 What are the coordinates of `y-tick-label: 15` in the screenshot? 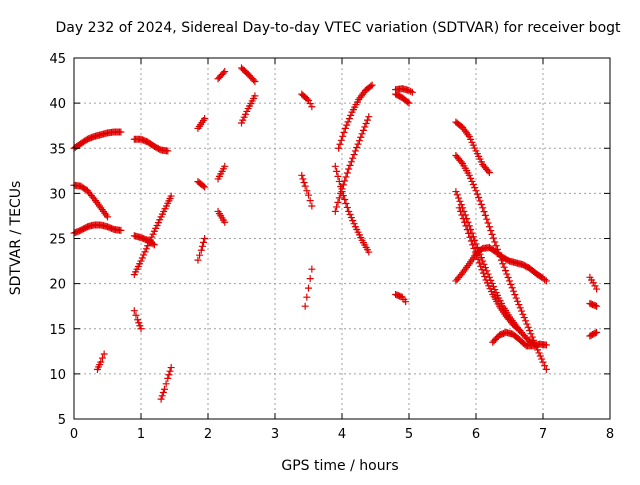 It's located at (57, 330).